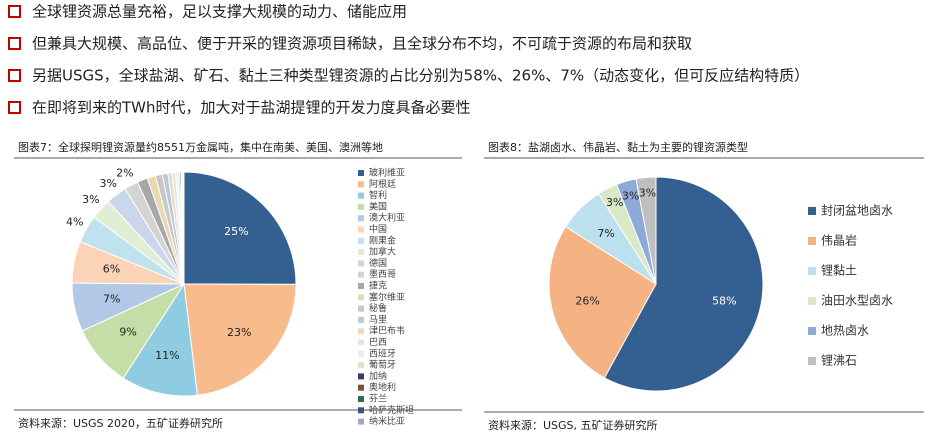  What do you see at coordinates (387, 297) in the screenshot?
I see `legend-label: 塞尔维亚` at bounding box center [387, 297].